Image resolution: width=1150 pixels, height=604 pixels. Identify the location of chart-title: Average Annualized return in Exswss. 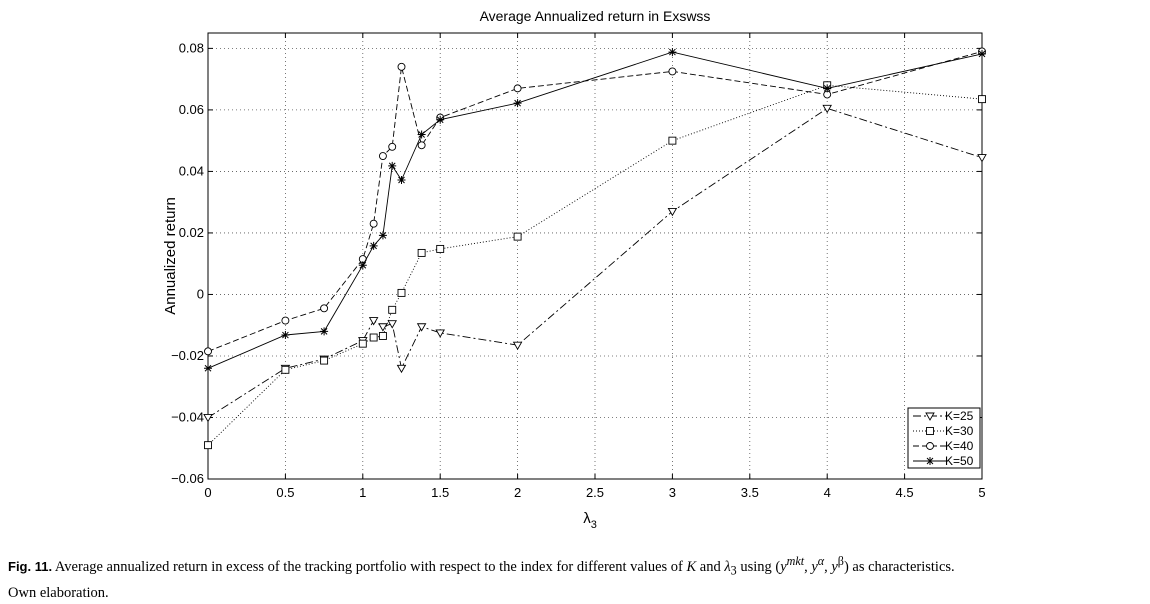
(595, 16).